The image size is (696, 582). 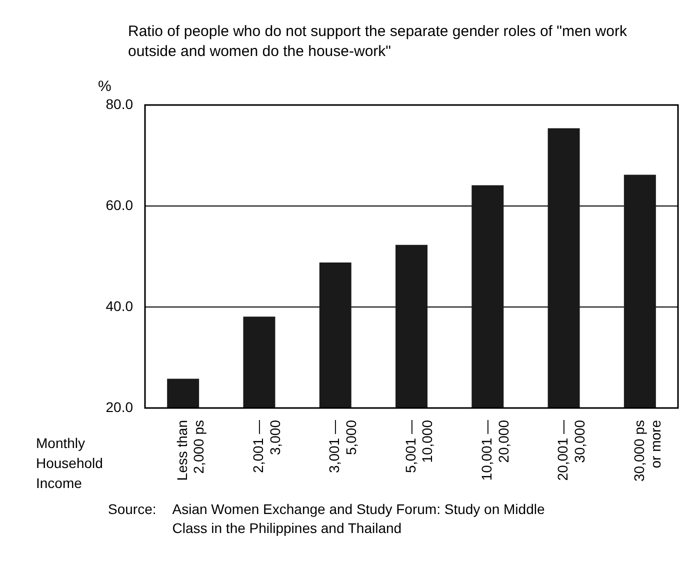 I want to click on y-tick-label: 20.0, so click(x=120, y=406).